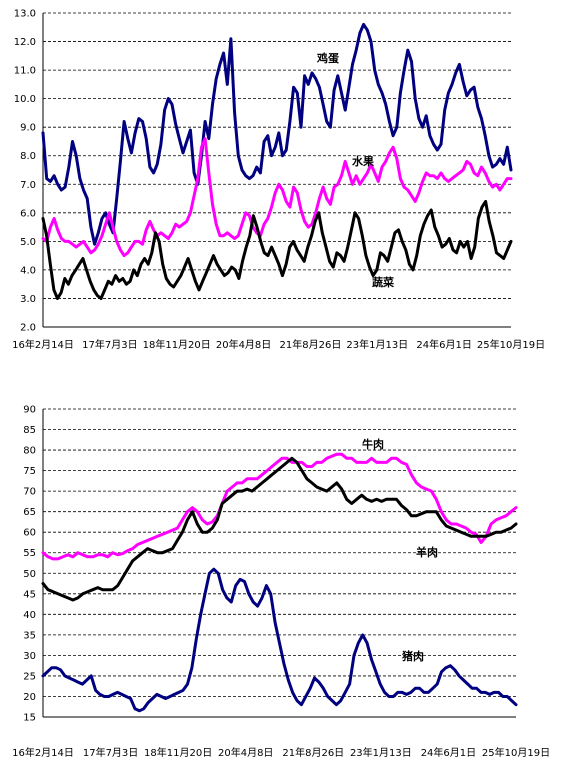 The image size is (567, 780). Describe the element at coordinates (25, 14) in the screenshot. I see `y-tick-label: 13.0` at that location.